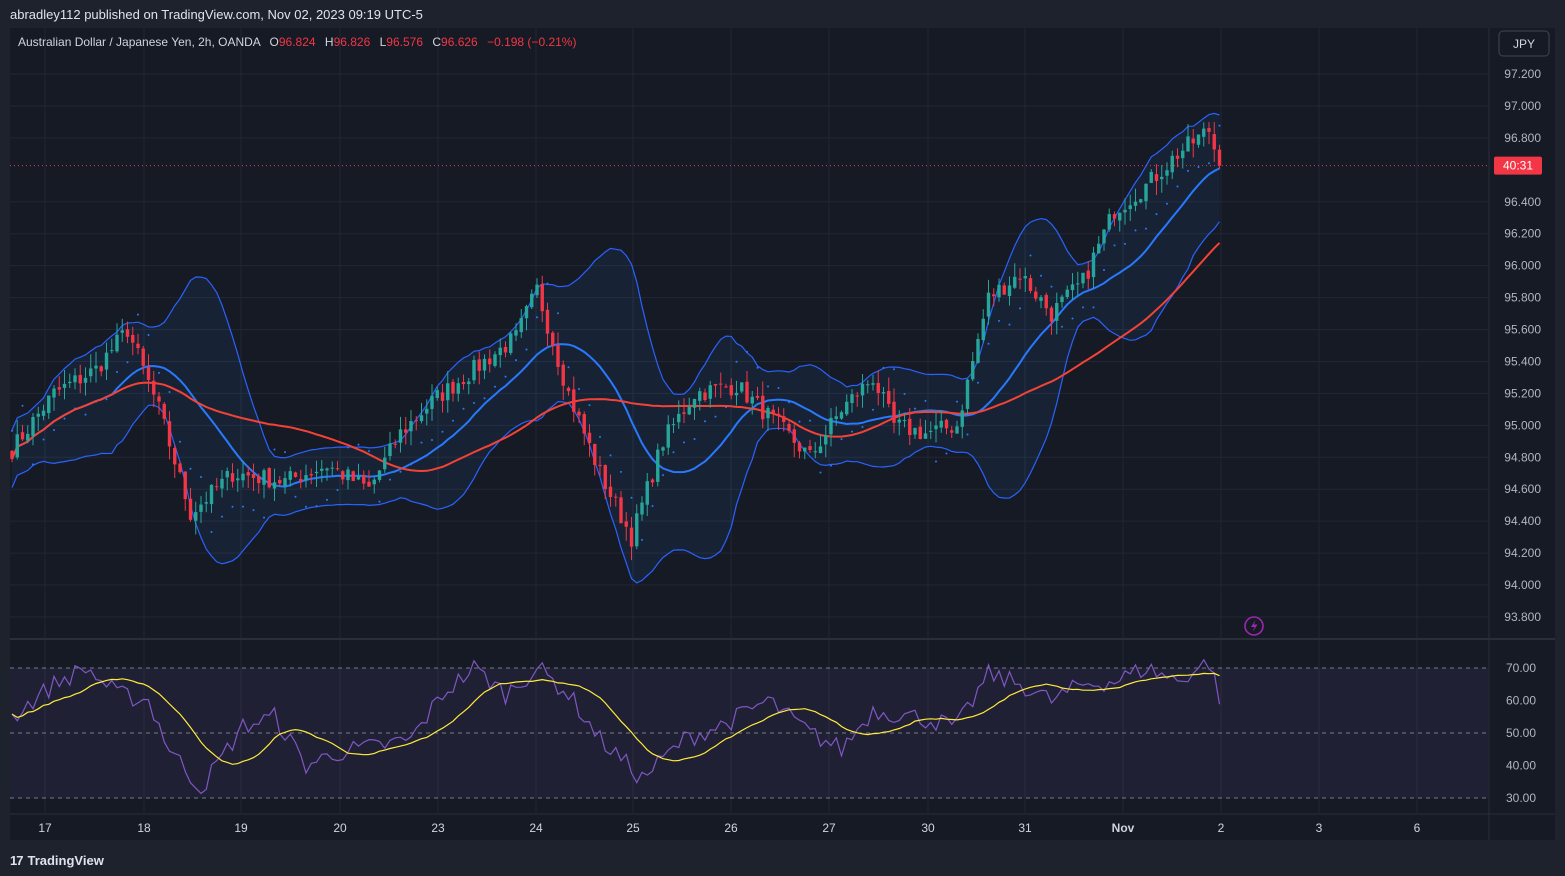  I want to click on time-tick-label: 25, so click(633, 828).